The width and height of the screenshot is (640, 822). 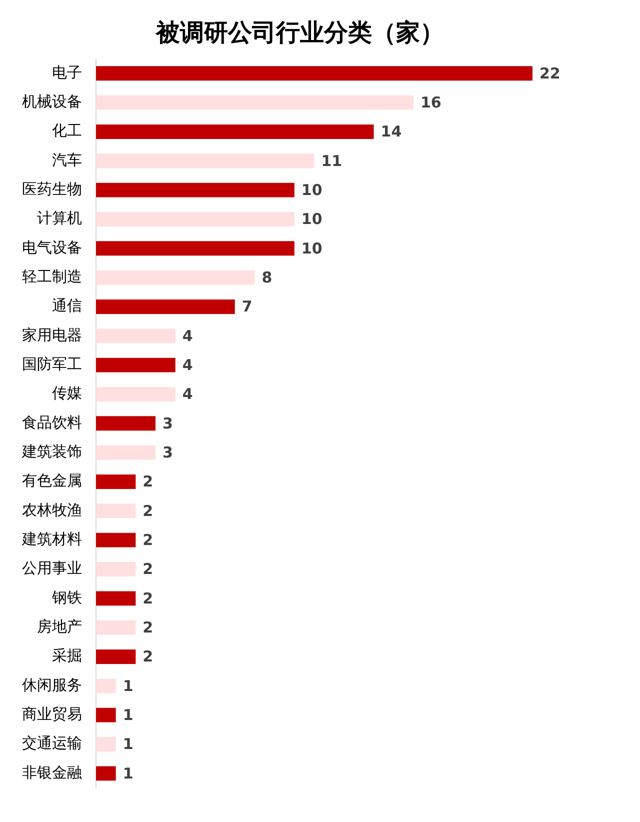 I want to click on y-tick-label: 医药生物, so click(x=52, y=189).